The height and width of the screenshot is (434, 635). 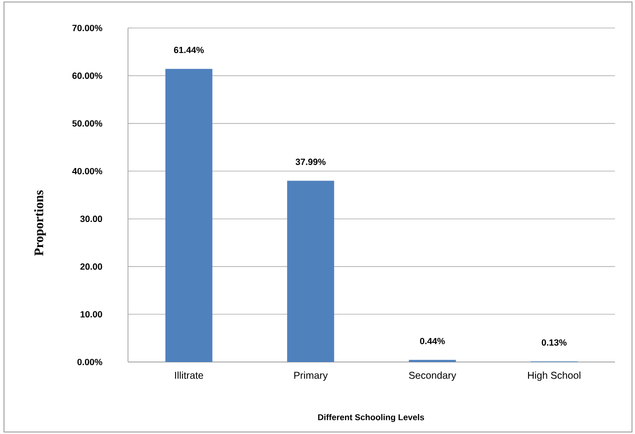 What do you see at coordinates (91, 314) in the screenshot?
I see `y-tick-label: 10.00` at bounding box center [91, 314].